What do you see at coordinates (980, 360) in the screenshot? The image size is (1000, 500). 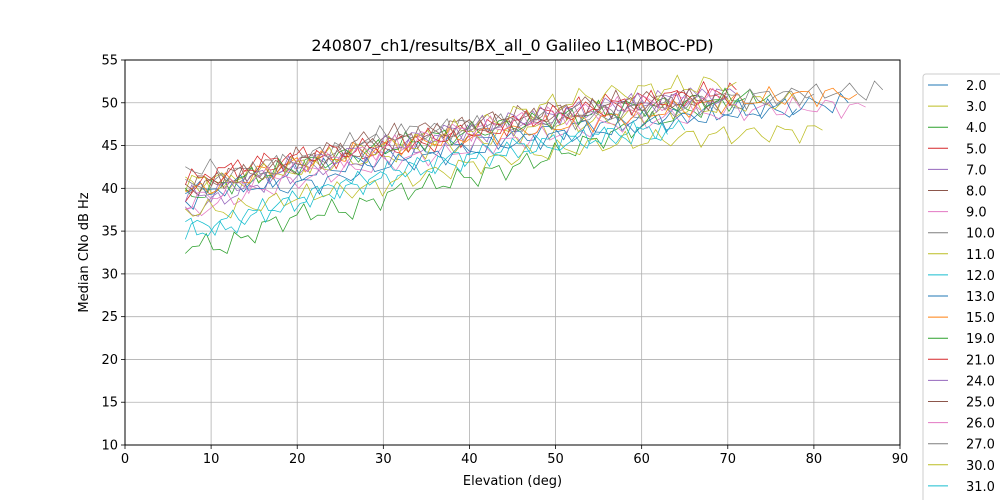 I see `legend-label: 21.0` at bounding box center [980, 360].